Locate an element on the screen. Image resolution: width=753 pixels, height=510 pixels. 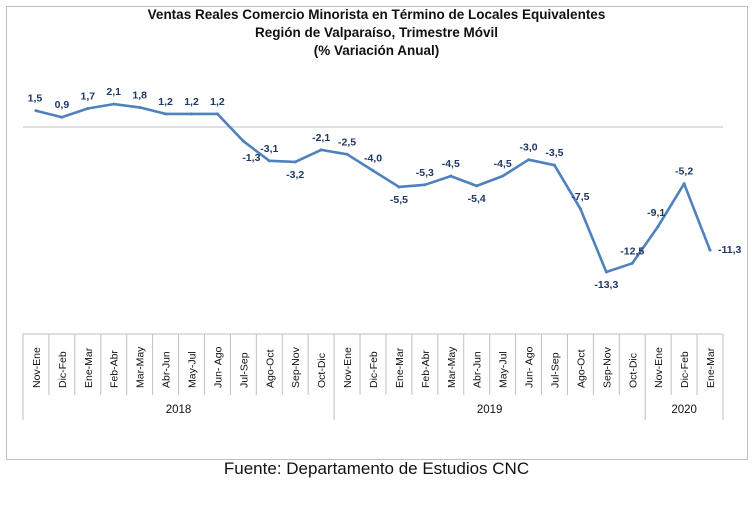
year-label: 2019 is located at coordinates (490, 410).